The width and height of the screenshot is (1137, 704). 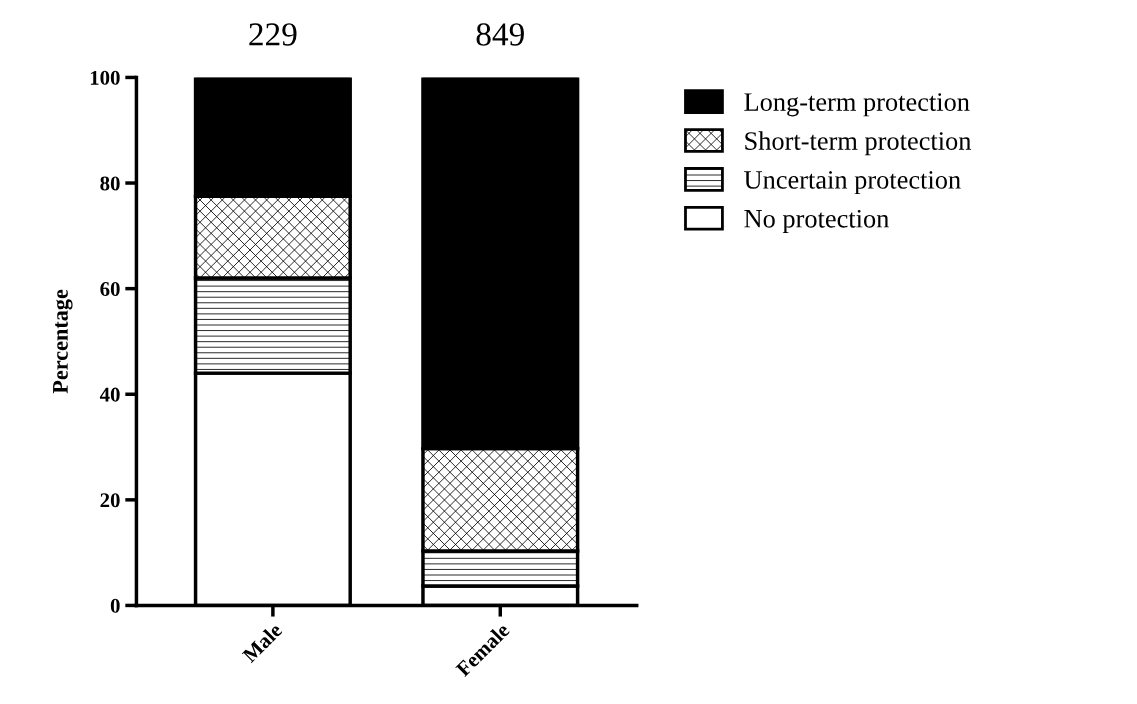 What do you see at coordinates (105, 77) in the screenshot?
I see `y-tick-label: 100` at bounding box center [105, 77].